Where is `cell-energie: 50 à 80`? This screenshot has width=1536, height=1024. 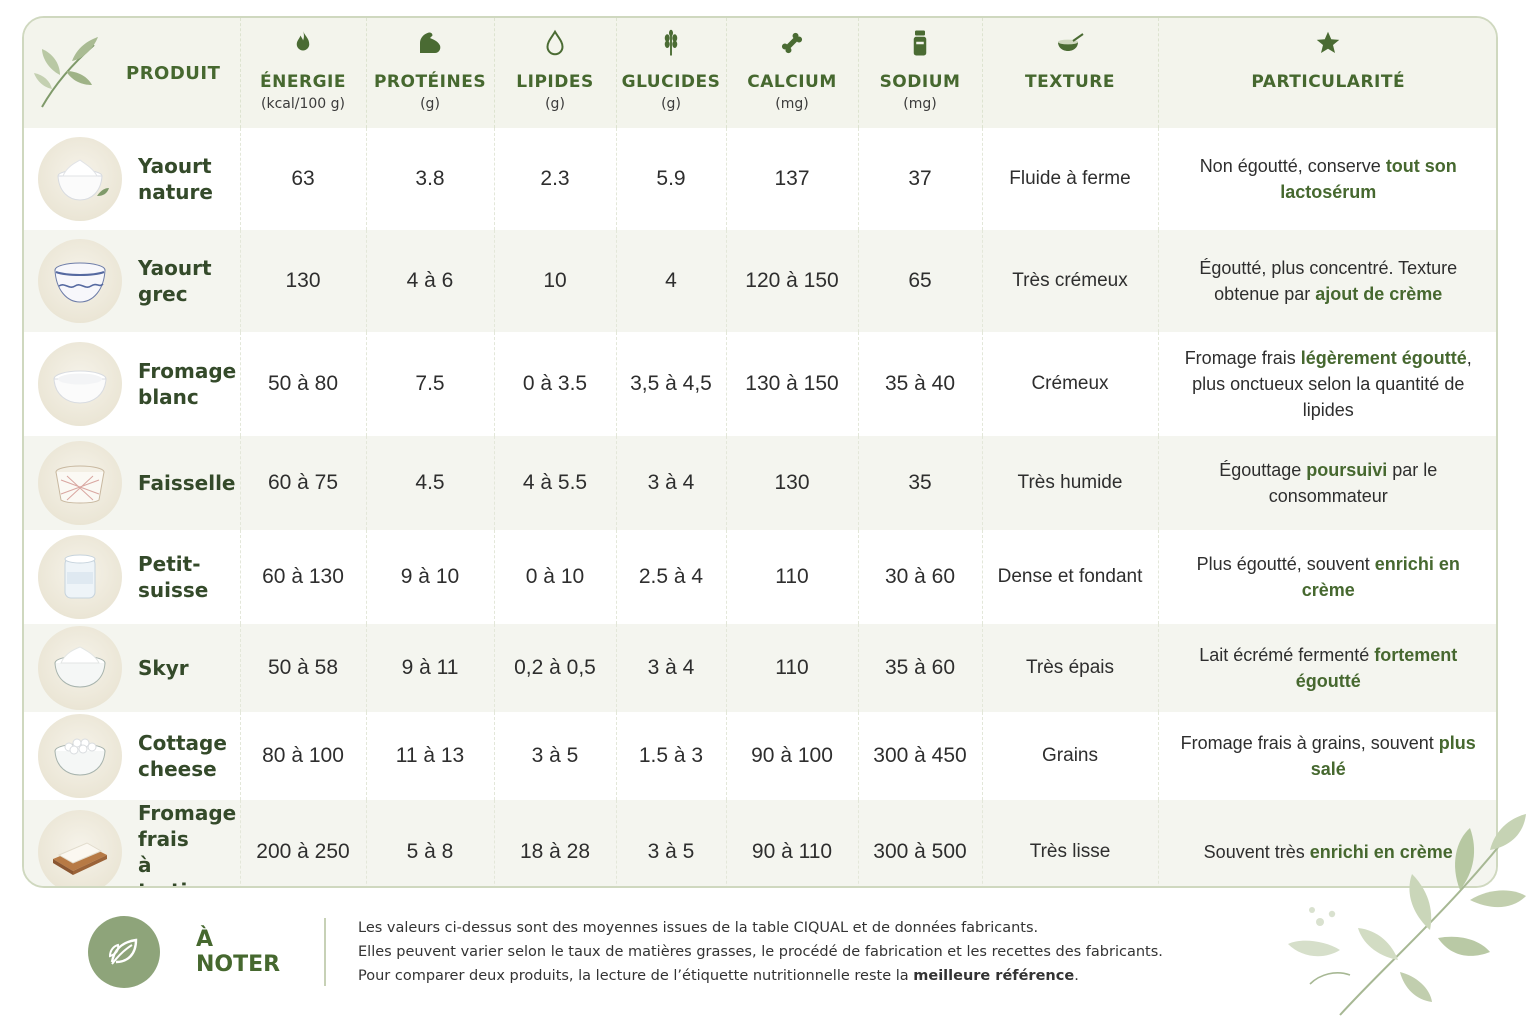
cell-energie: 50 à 80 is located at coordinates (303, 384).